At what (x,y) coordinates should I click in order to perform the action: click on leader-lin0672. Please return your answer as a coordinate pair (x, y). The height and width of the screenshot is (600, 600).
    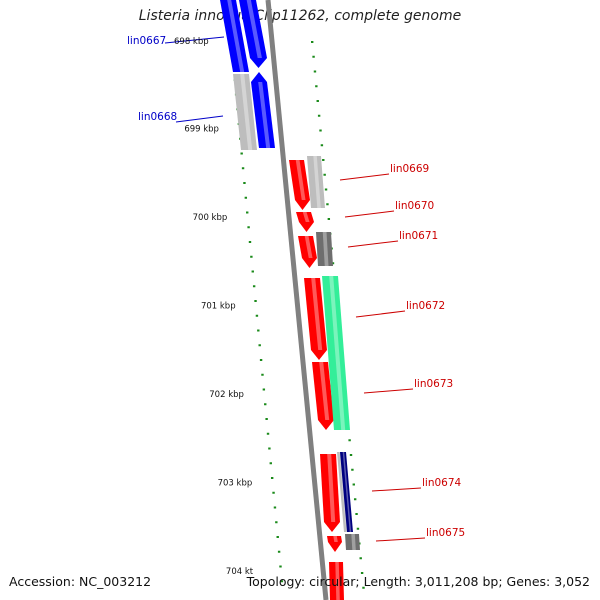
    Looking at the image, I should click on (380, 314).